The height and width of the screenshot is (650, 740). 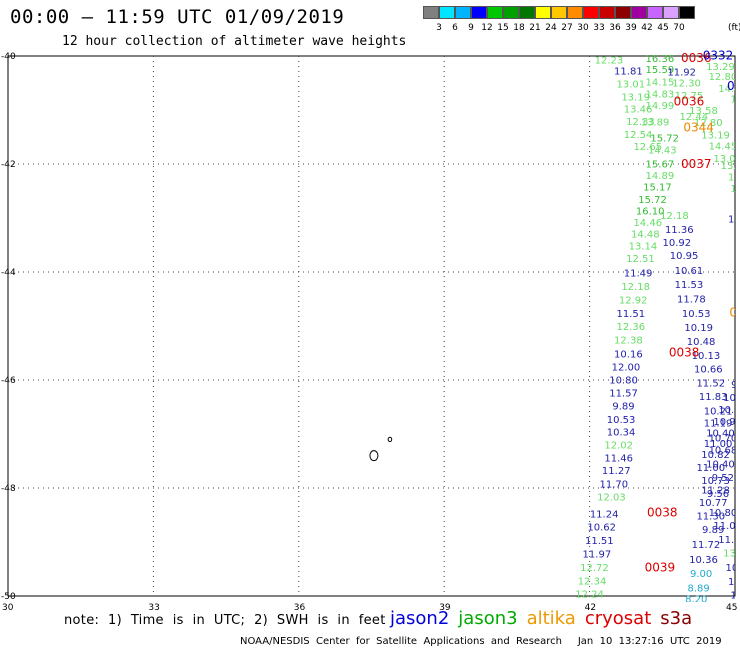 What do you see at coordinates (300, 608) in the screenshot?
I see `lon-tick-label: 36` at bounding box center [300, 608].